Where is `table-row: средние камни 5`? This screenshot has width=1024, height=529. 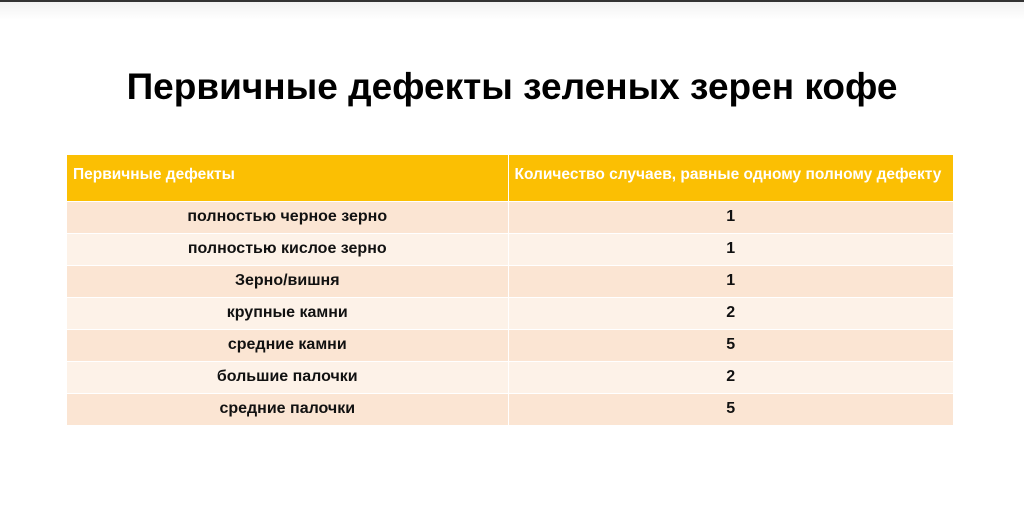
table-row: средние камни 5 is located at coordinates (510, 344).